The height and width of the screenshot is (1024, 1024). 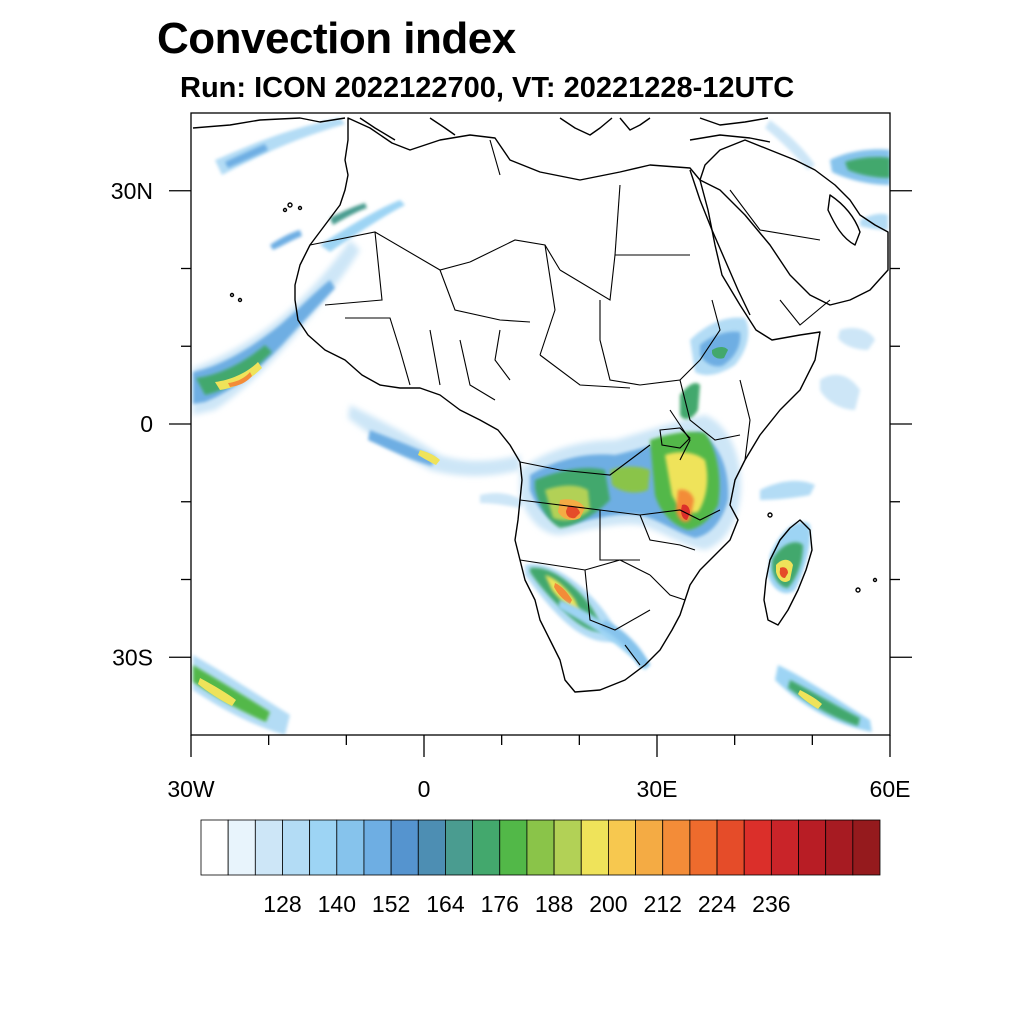 I want to click on convection-north-atlantic, so click(x=280, y=146).